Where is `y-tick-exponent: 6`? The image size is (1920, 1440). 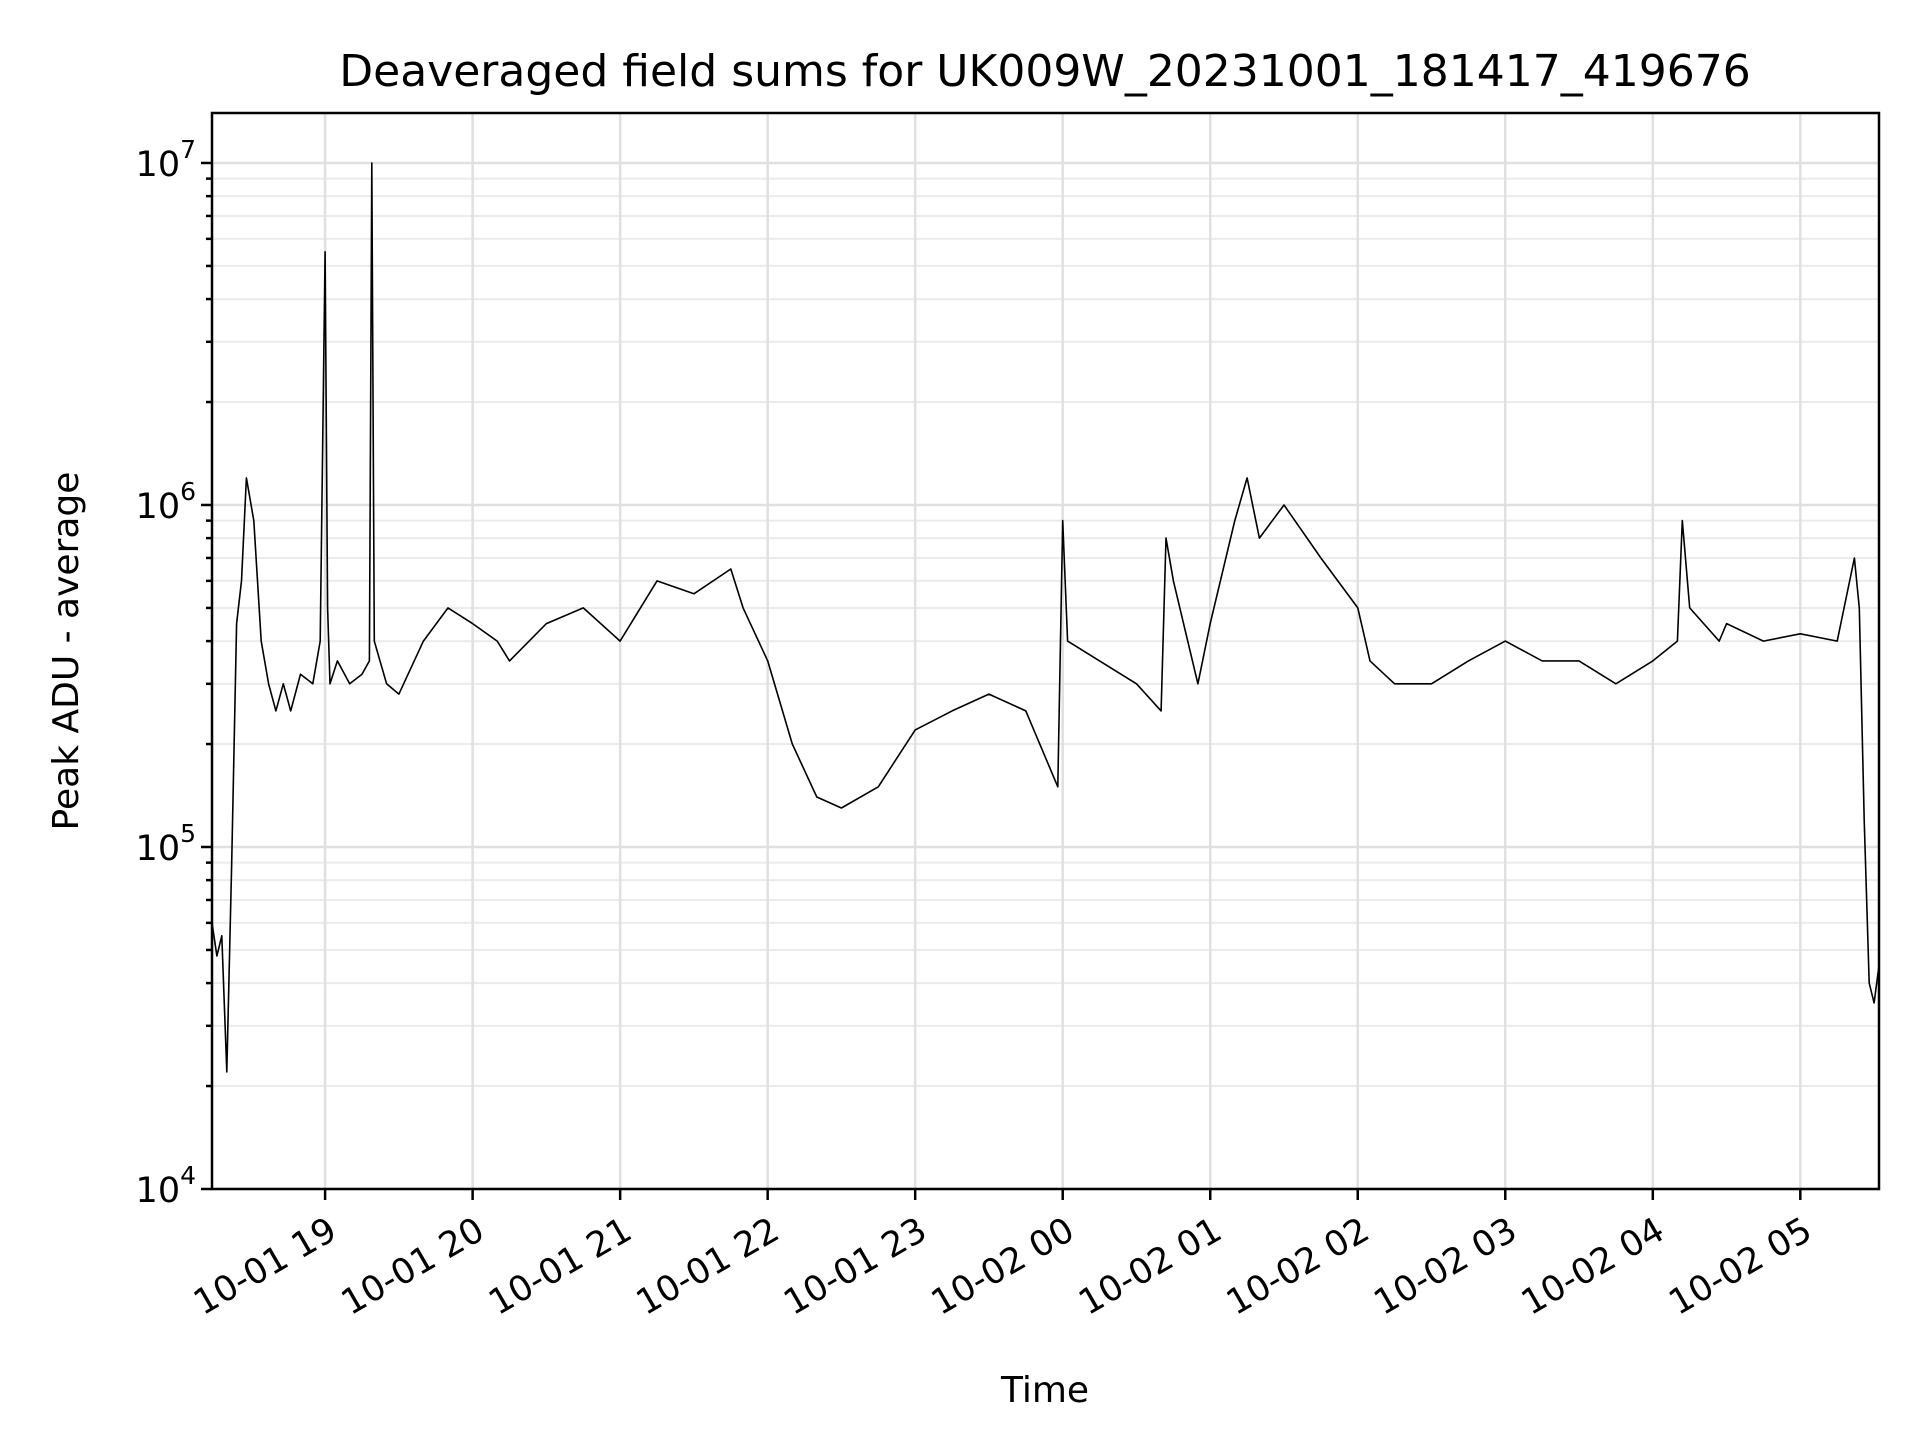 y-tick-exponent: 6 is located at coordinates (188, 491).